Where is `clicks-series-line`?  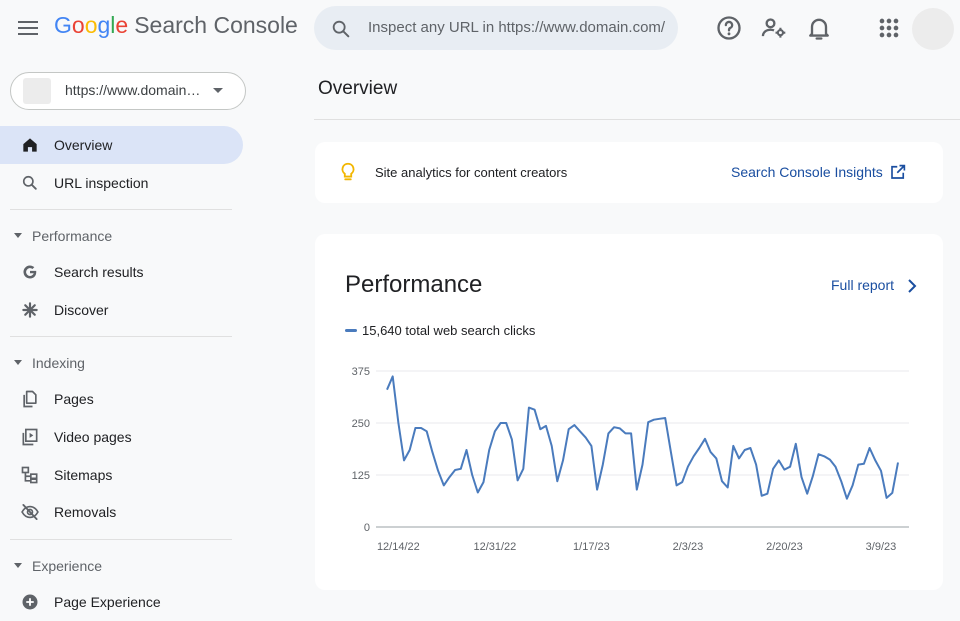 clicks-series-line is located at coordinates (642, 437).